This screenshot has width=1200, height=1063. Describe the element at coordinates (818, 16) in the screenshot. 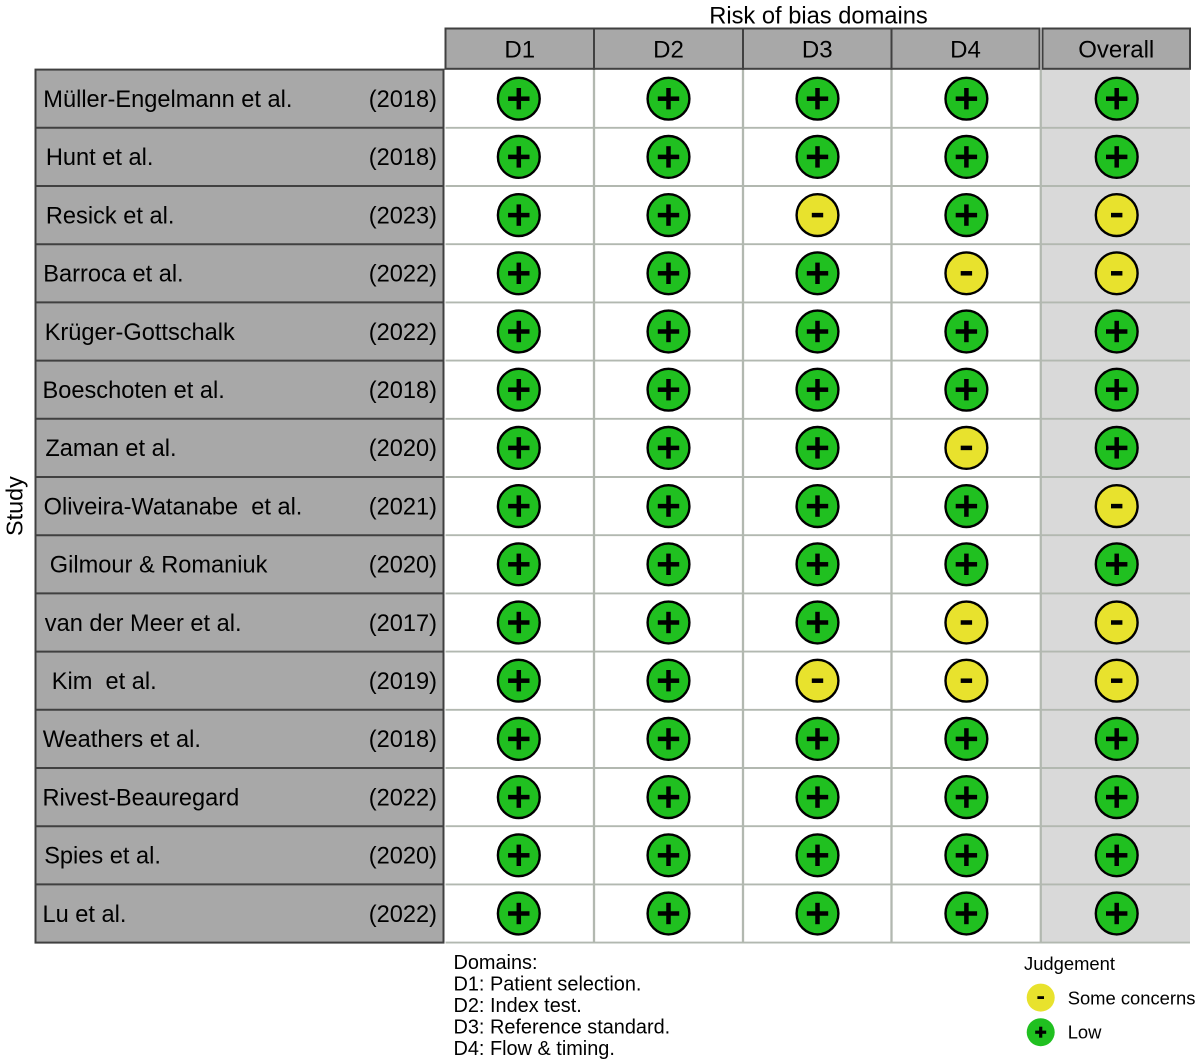

I see `svg-text: Risk of bias domains` at that location.